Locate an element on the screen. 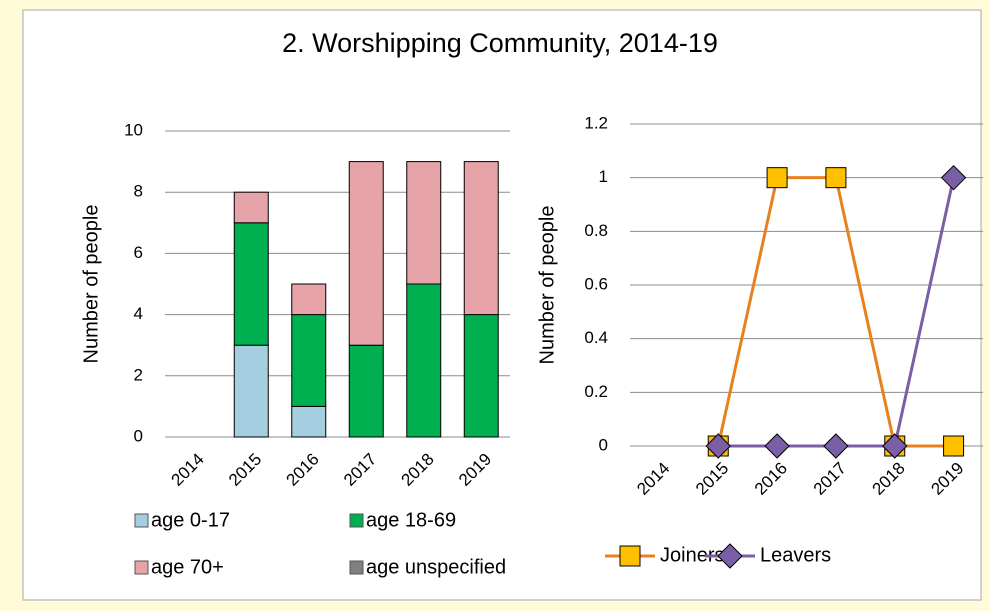 The width and height of the screenshot is (990, 611). y-tick-label: 10 is located at coordinates (133, 129).